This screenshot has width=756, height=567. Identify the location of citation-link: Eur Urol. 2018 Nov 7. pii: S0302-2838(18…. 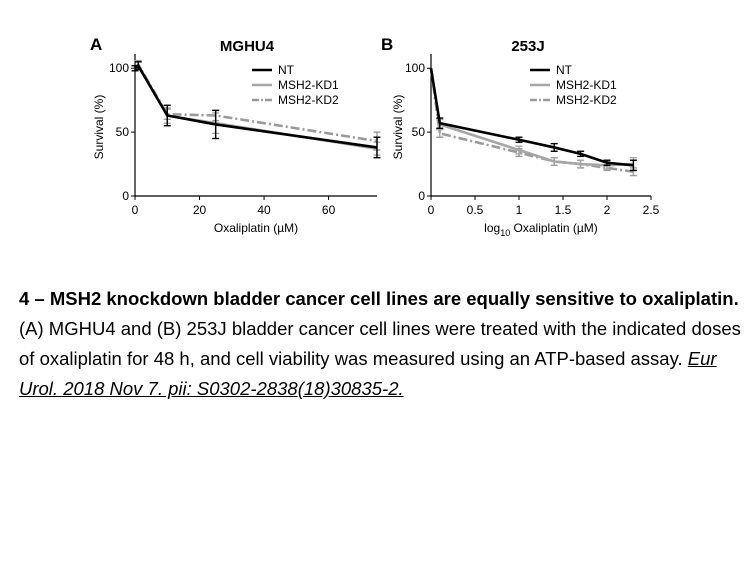
(368, 373).